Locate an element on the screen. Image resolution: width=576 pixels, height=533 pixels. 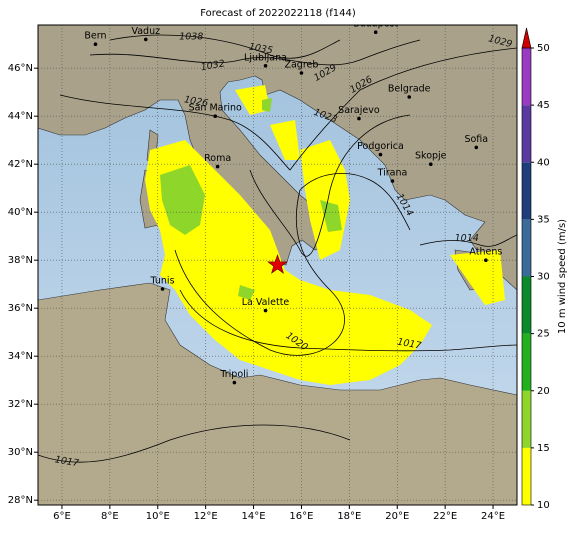
city-label: Ljubljana is located at coordinates (265, 57).